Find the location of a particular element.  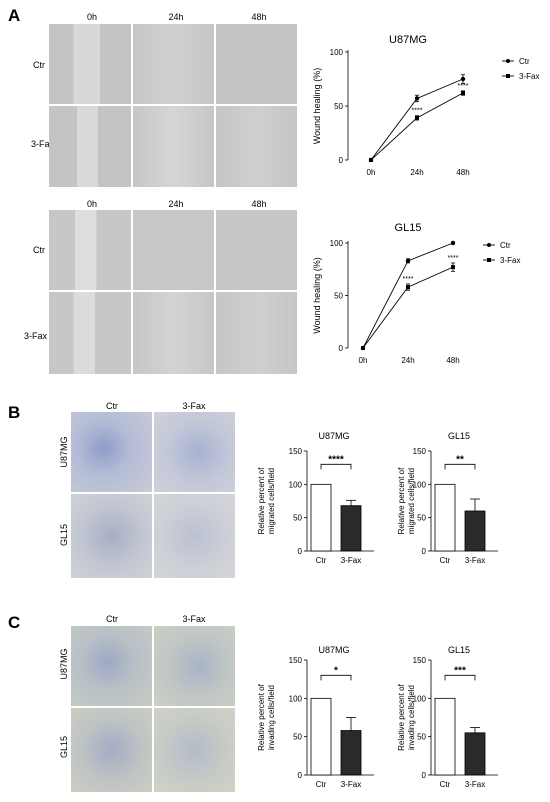

time-label-48h-2: 48h is located at coordinates (259, 204).